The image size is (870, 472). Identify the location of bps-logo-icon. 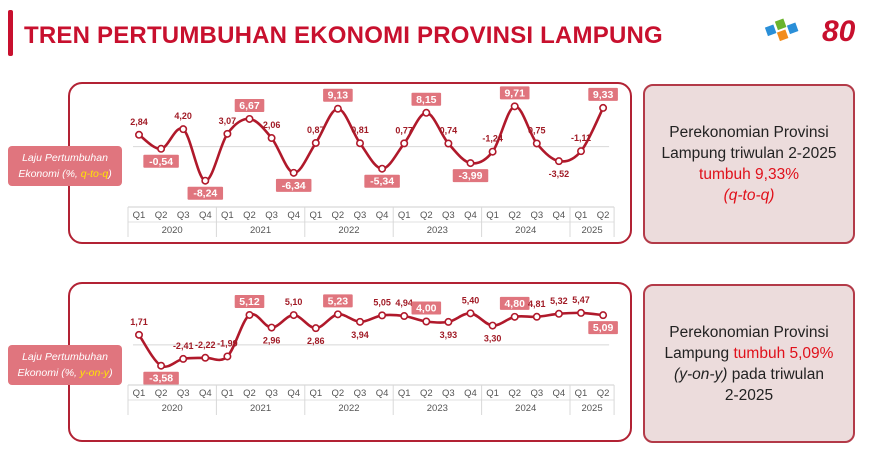
(781, 30).